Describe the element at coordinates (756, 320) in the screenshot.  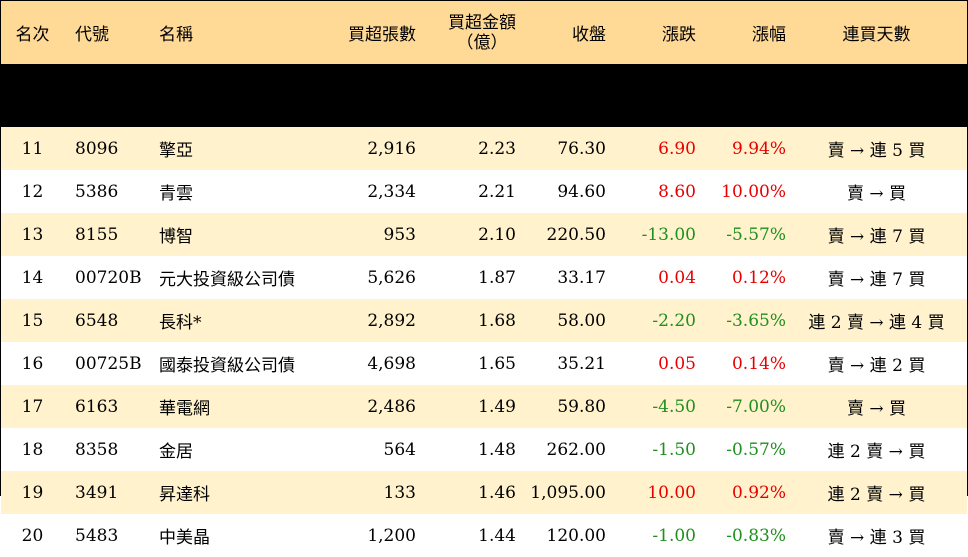
I see `cell-pct: -3.65%` at that location.